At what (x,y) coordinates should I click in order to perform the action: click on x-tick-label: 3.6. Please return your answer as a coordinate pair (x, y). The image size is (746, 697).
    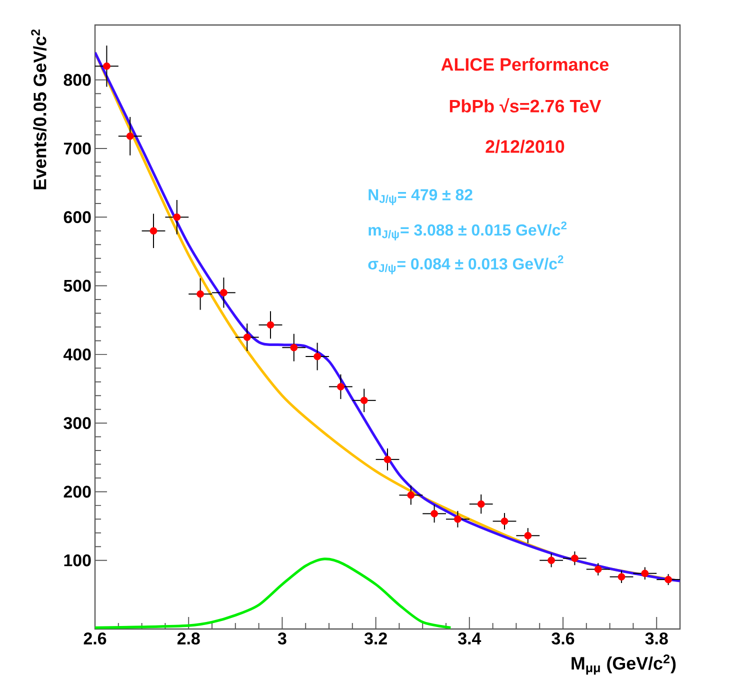
    Looking at the image, I should click on (563, 638).